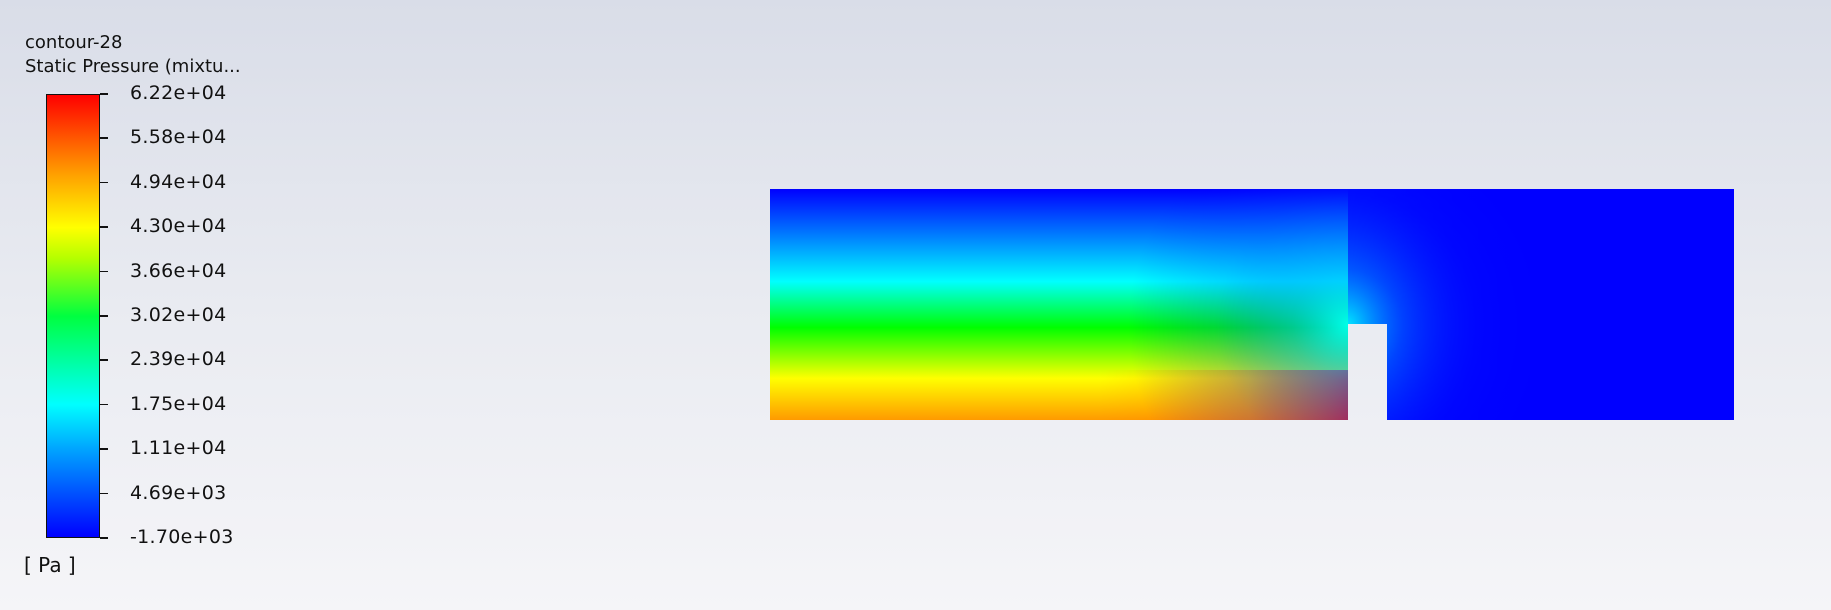  Describe the element at coordinates (178, 270) in the screenshot. I see `tick-label: 3.66e+04` at that location.